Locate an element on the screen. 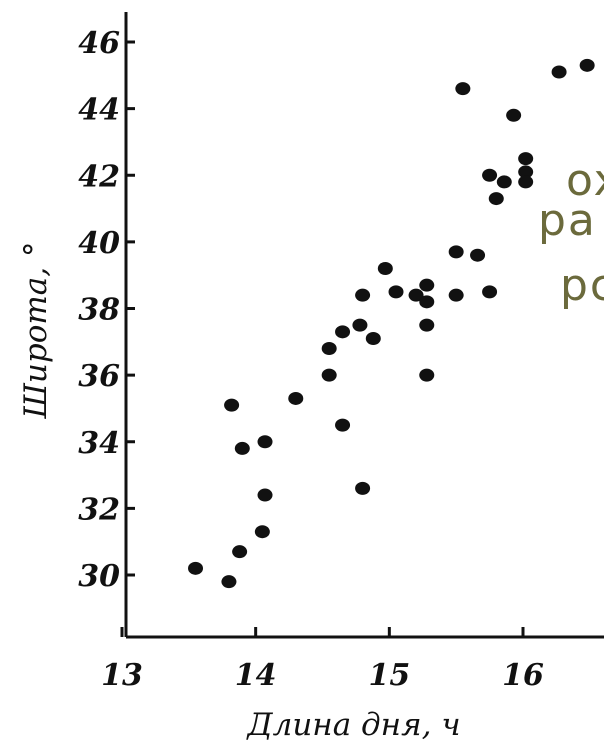  y-ticks: 30 32 34 36 38 40 42 44 46 is located at coordinates (106, 310).